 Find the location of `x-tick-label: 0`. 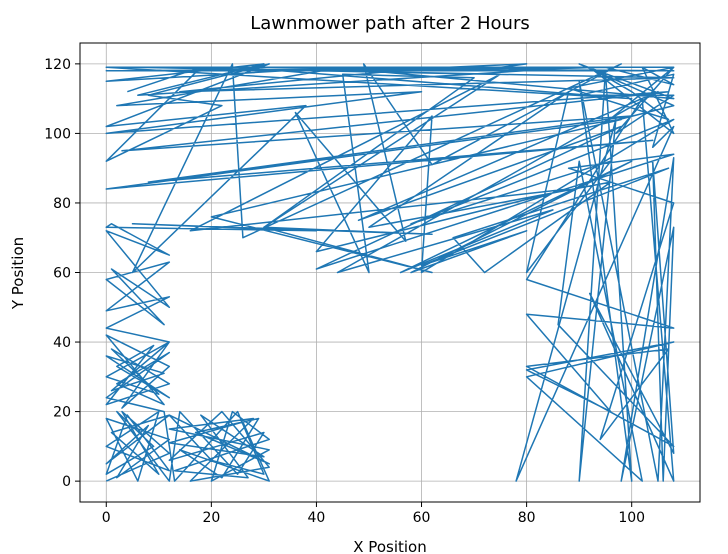

x-tick-label: 0 is located at coordinates (106, 518).